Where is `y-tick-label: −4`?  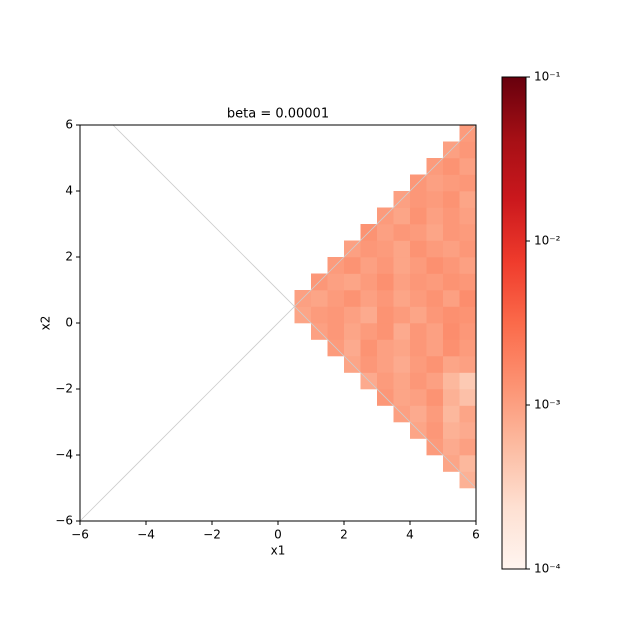 y-tick-label: −4 is located at coordinates (64, 455).